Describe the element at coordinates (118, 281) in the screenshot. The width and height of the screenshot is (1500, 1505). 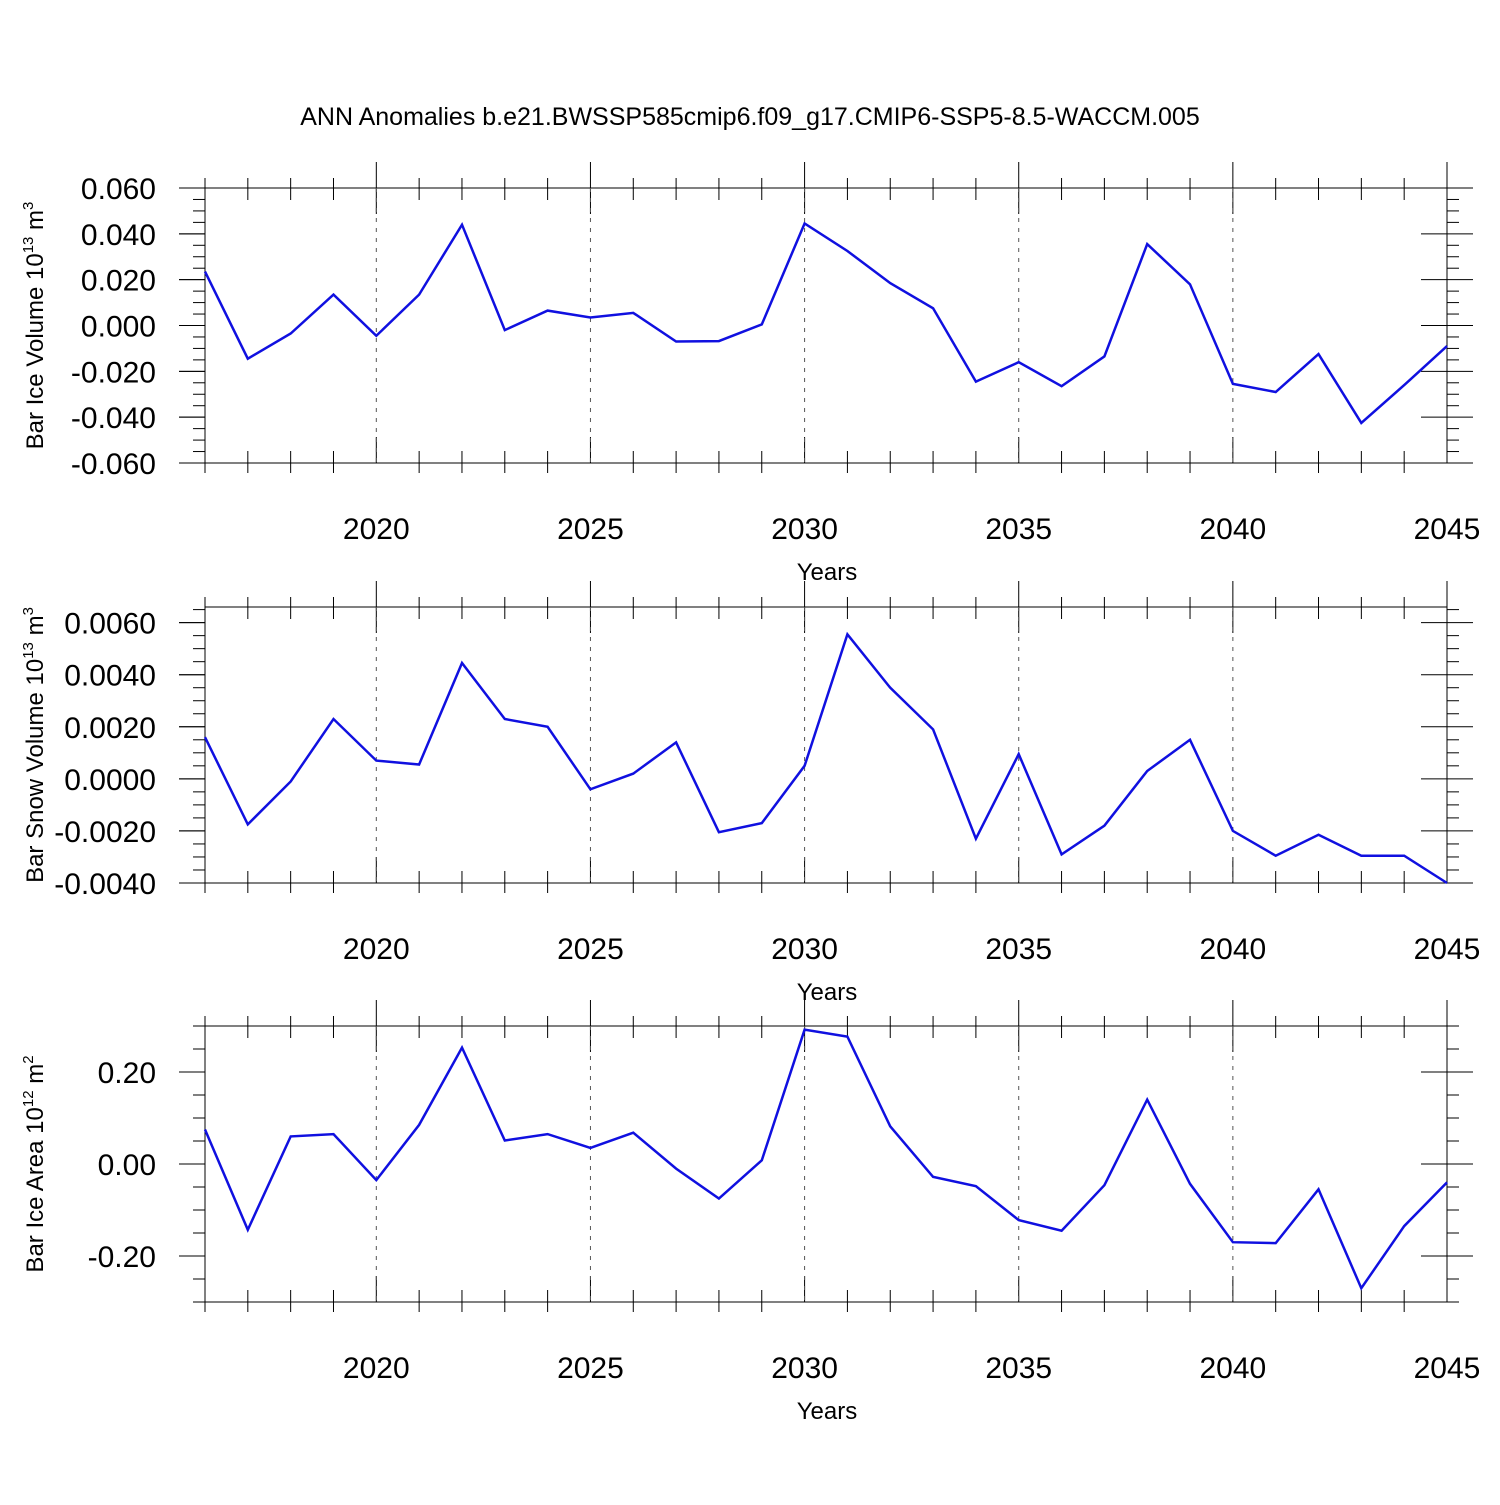
I see `y-tick-label: 0.020` at that location.